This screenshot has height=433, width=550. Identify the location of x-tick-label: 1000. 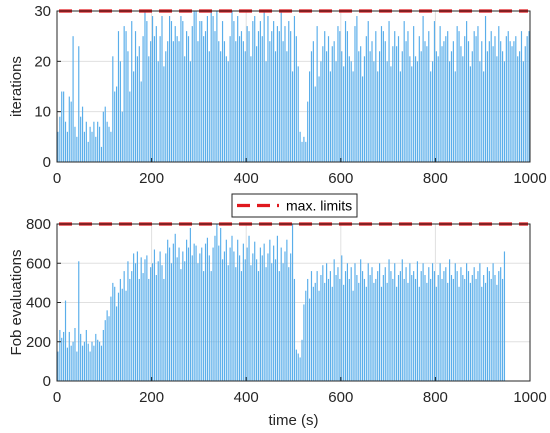
(529, 397).